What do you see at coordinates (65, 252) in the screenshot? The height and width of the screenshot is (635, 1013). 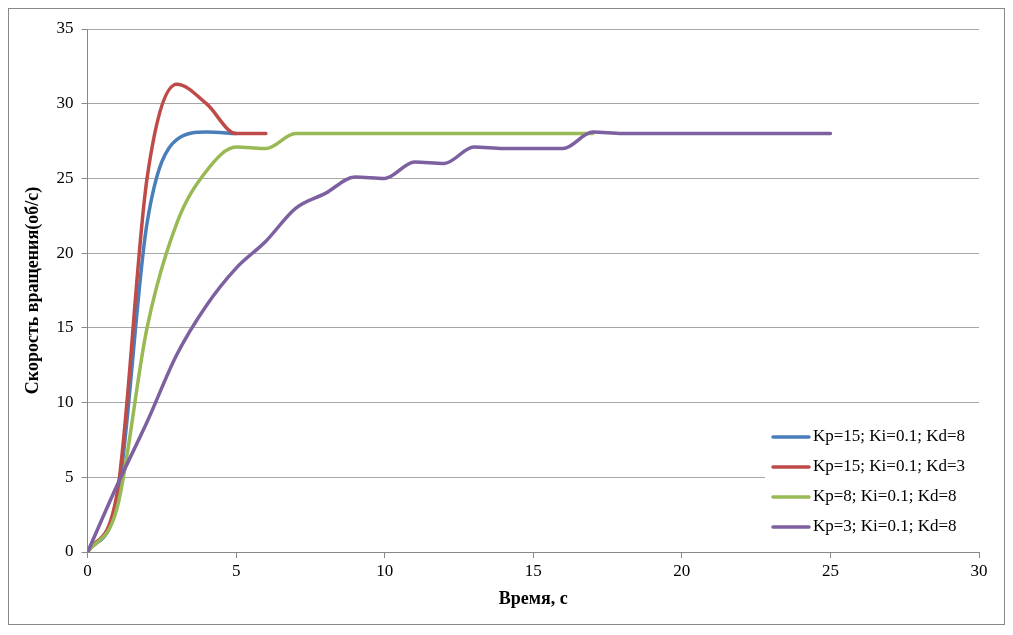 I see `y-tick-label: 20` at bounding box center [65, 252].